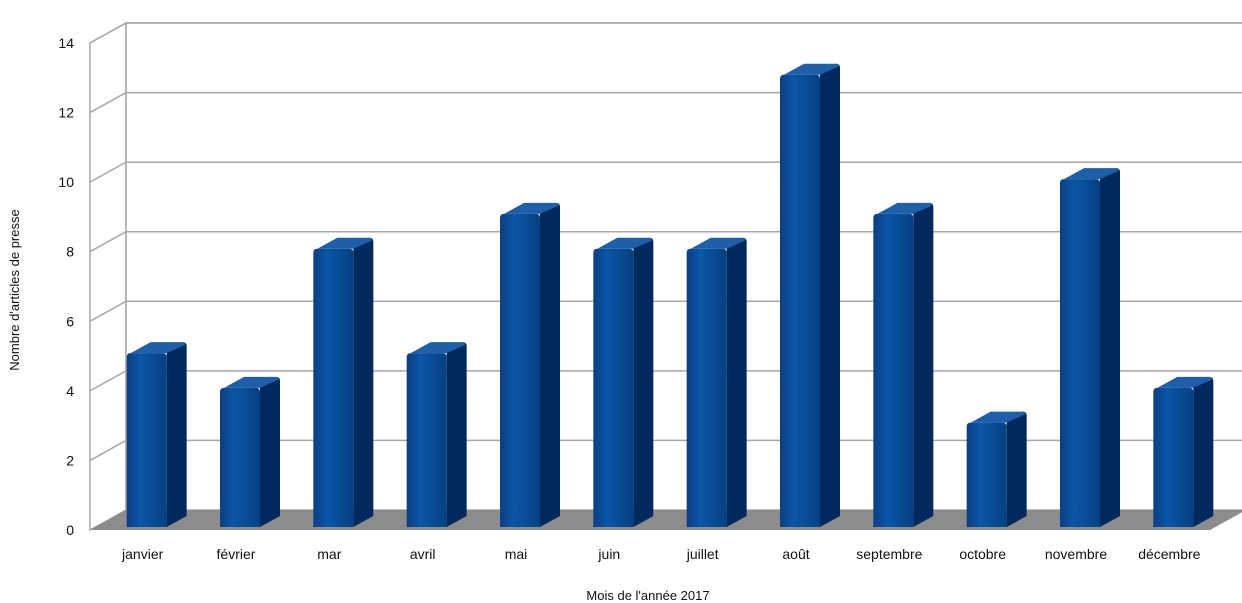 This screenshot has width=1242, height=603. What do you see at coordinates (70, 460) in the screenshot?
I see `y-tick-label: 2` at bounding box center [70, 460].